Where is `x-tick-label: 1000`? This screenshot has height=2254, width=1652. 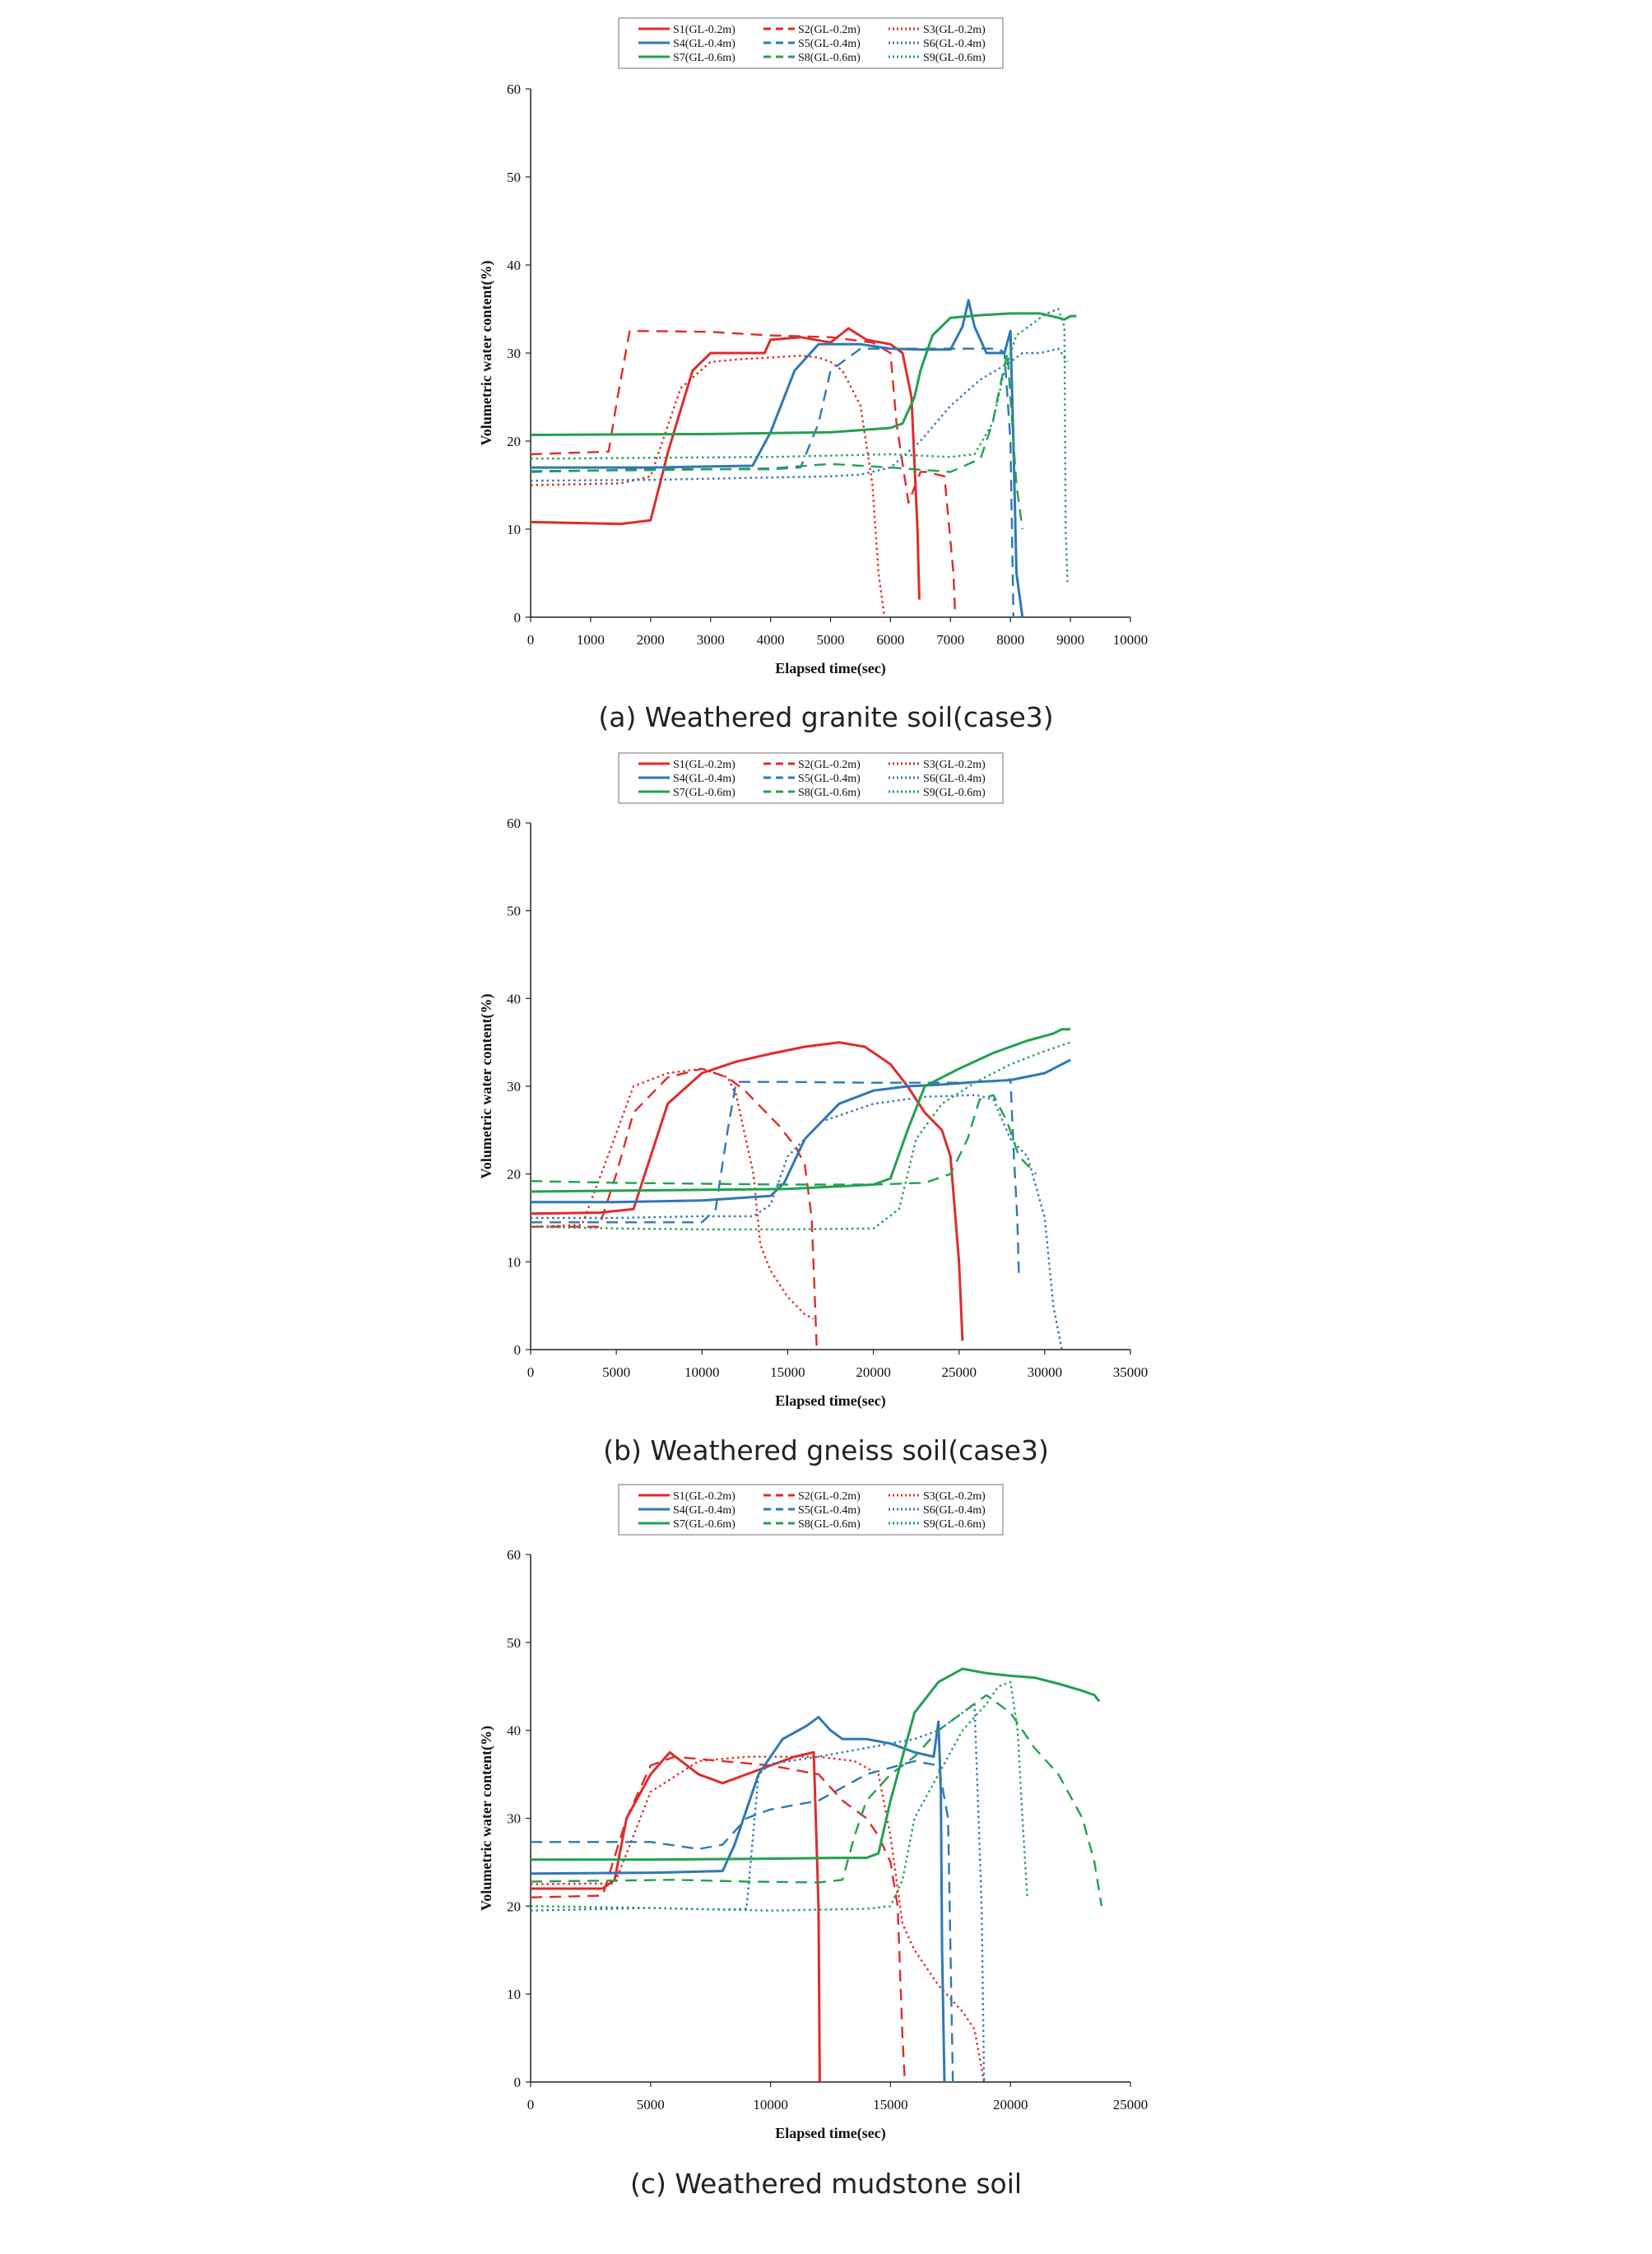 x-tick-label: 1000 is located at coordinates (591, 640).